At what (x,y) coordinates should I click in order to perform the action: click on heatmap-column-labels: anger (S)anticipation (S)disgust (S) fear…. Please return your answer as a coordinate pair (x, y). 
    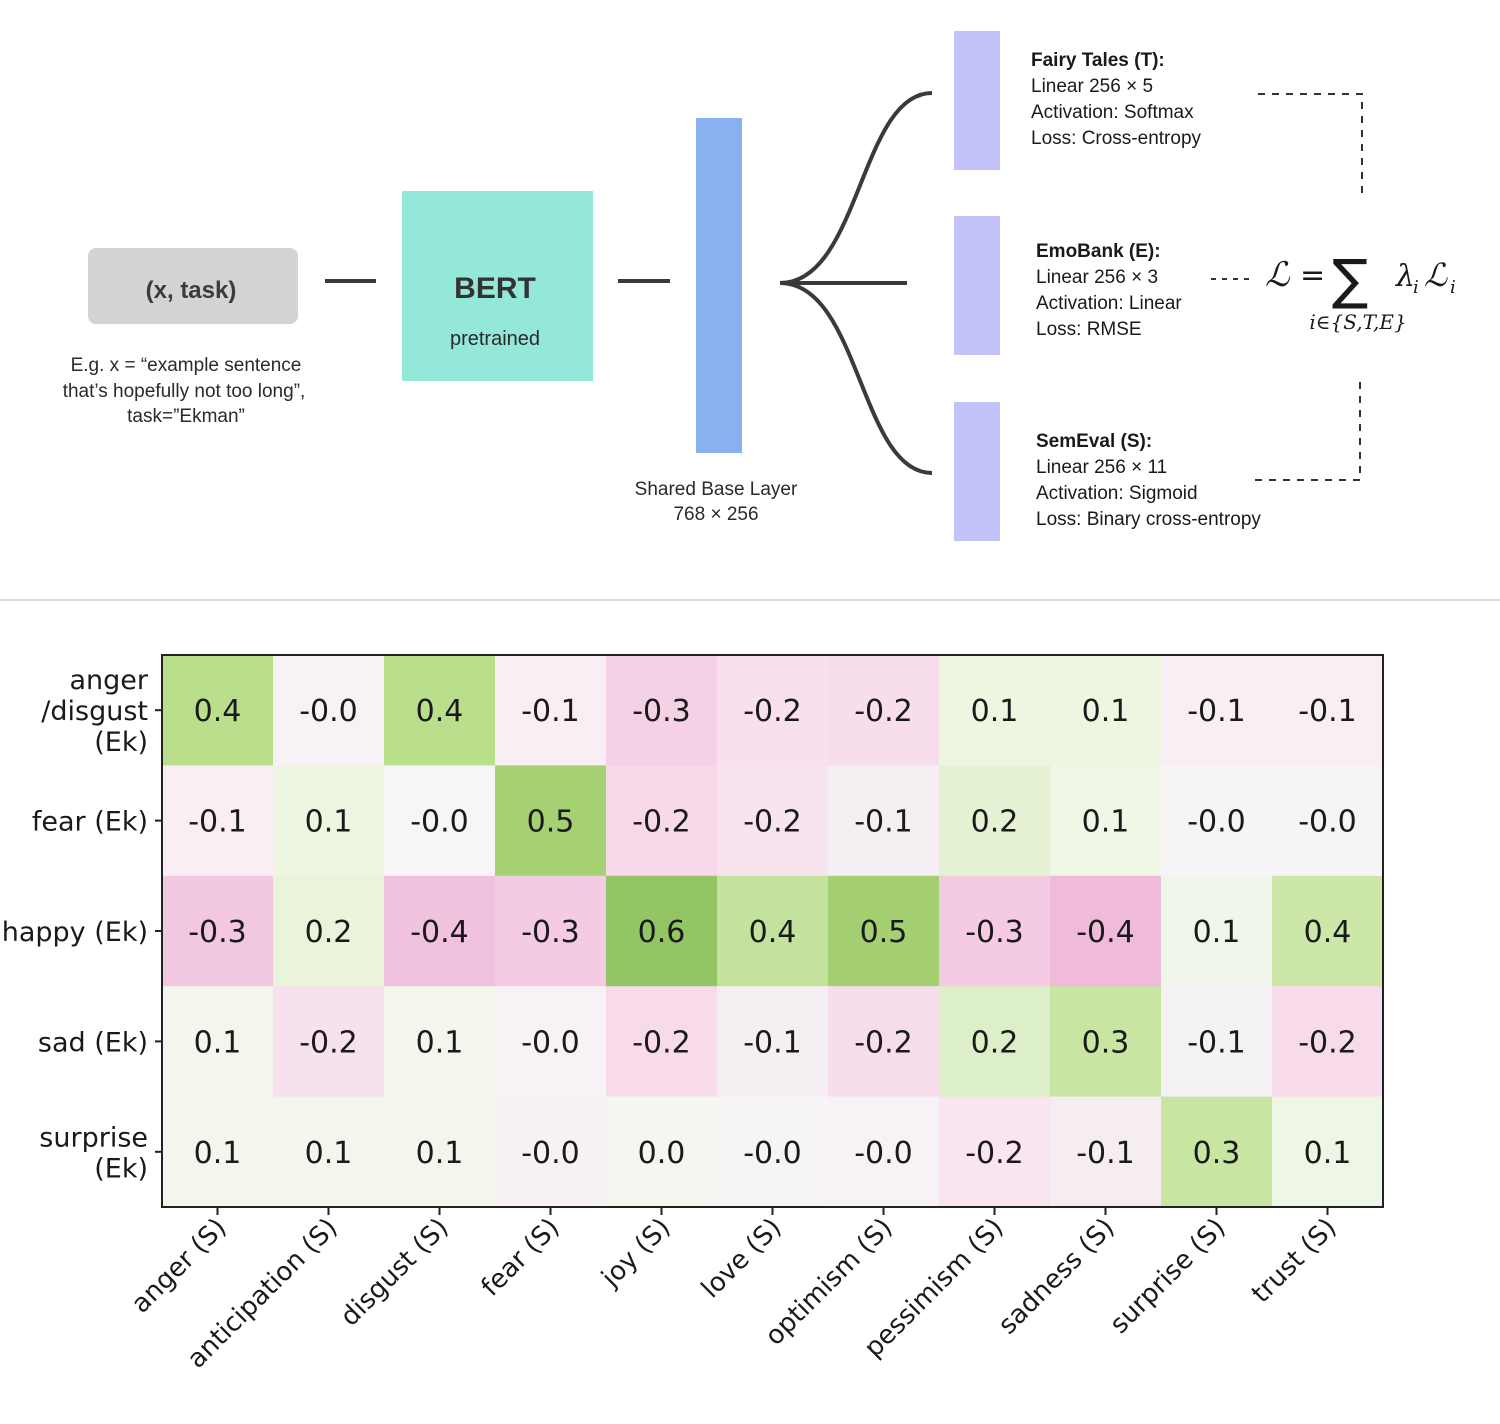
    Looking at the image, I should click on (734, 1290).